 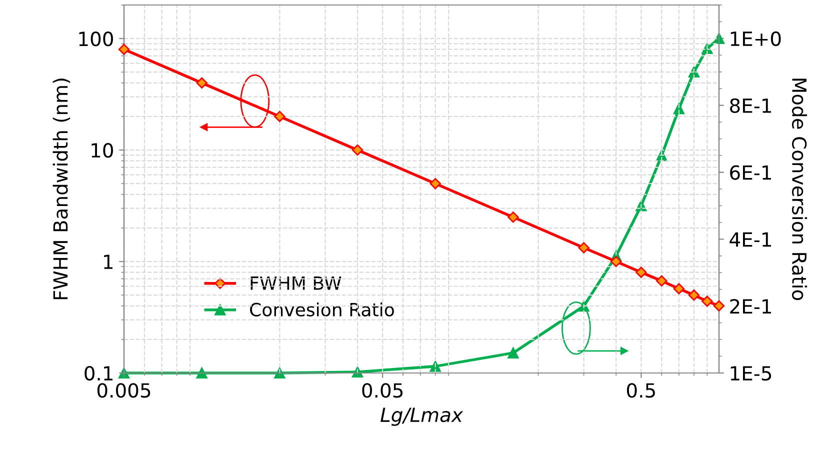 I want to click on y2-tick-label: 1E-5, so click(x=751, y=373).